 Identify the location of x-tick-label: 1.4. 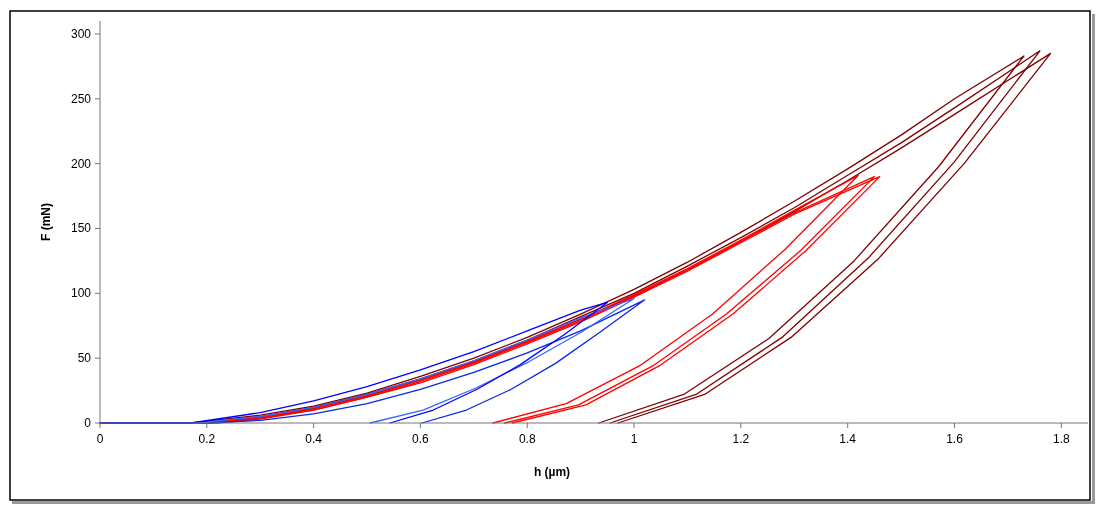
(848, 439).